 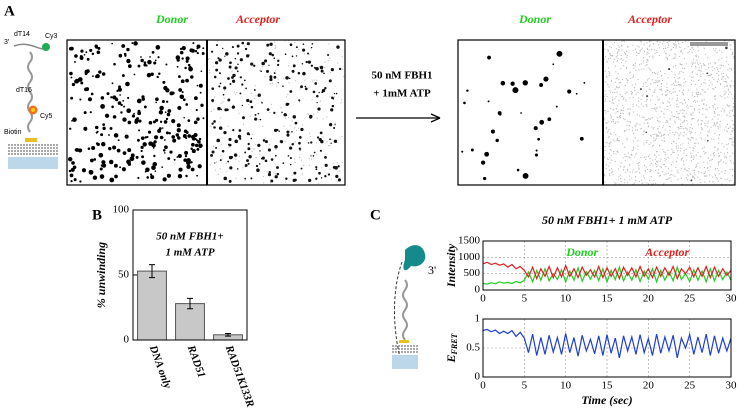 I want to click on y-tick-label: 500, so click(x=472, y=273).